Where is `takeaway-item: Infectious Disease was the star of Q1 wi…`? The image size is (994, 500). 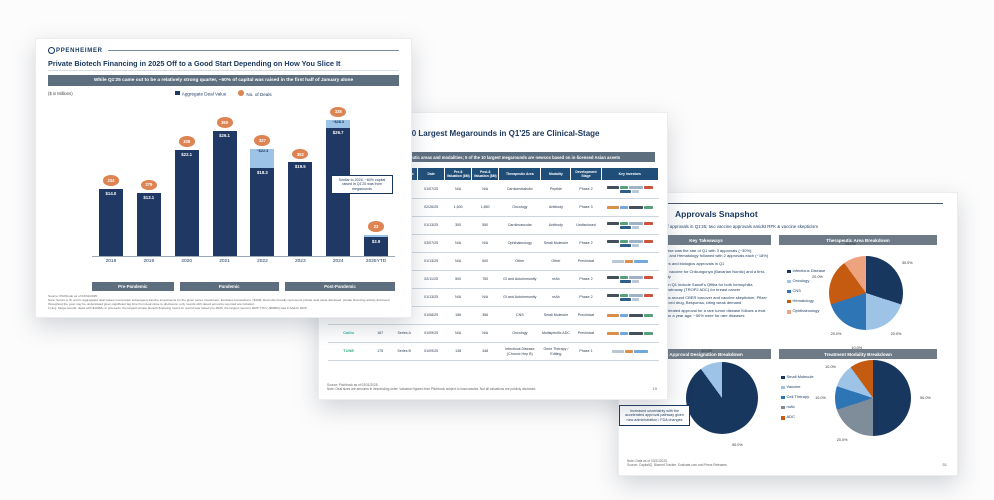 takeaway-item: Infectious Disease was the star of Q1 wi… is located at coordinates (705, 253).